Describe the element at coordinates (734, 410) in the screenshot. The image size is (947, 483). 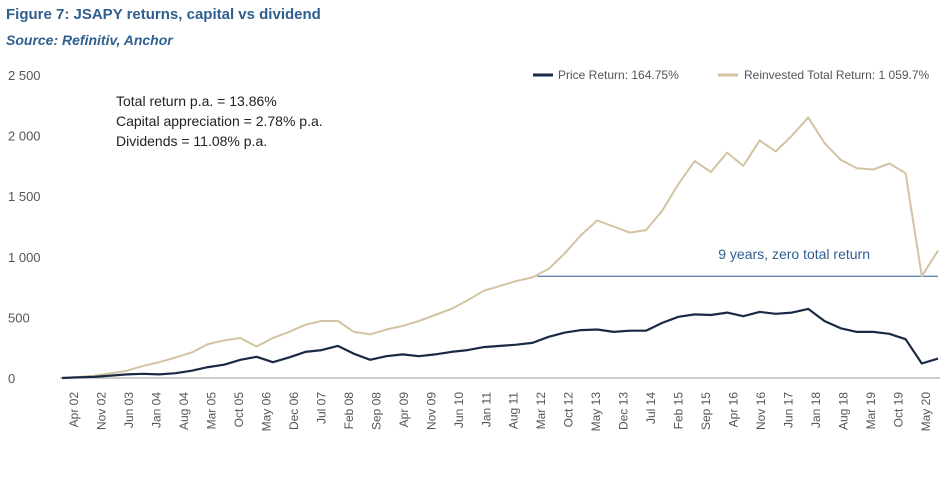
I see `x-tick-label: Apr 16` at that location.